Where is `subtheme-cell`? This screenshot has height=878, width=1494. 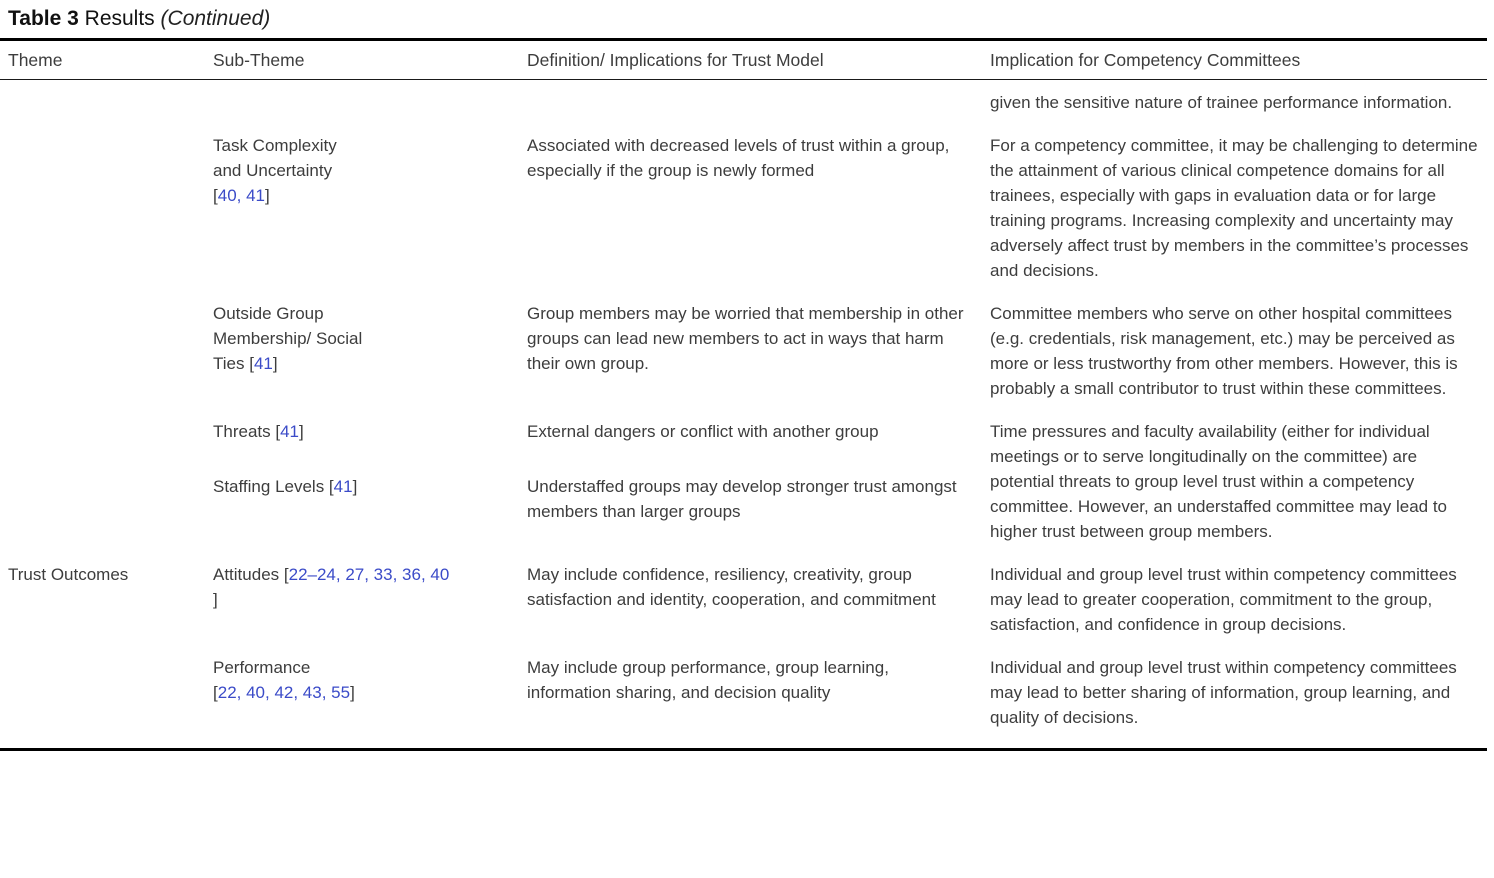 subtheme-cell is located at coordinates (370, 107).